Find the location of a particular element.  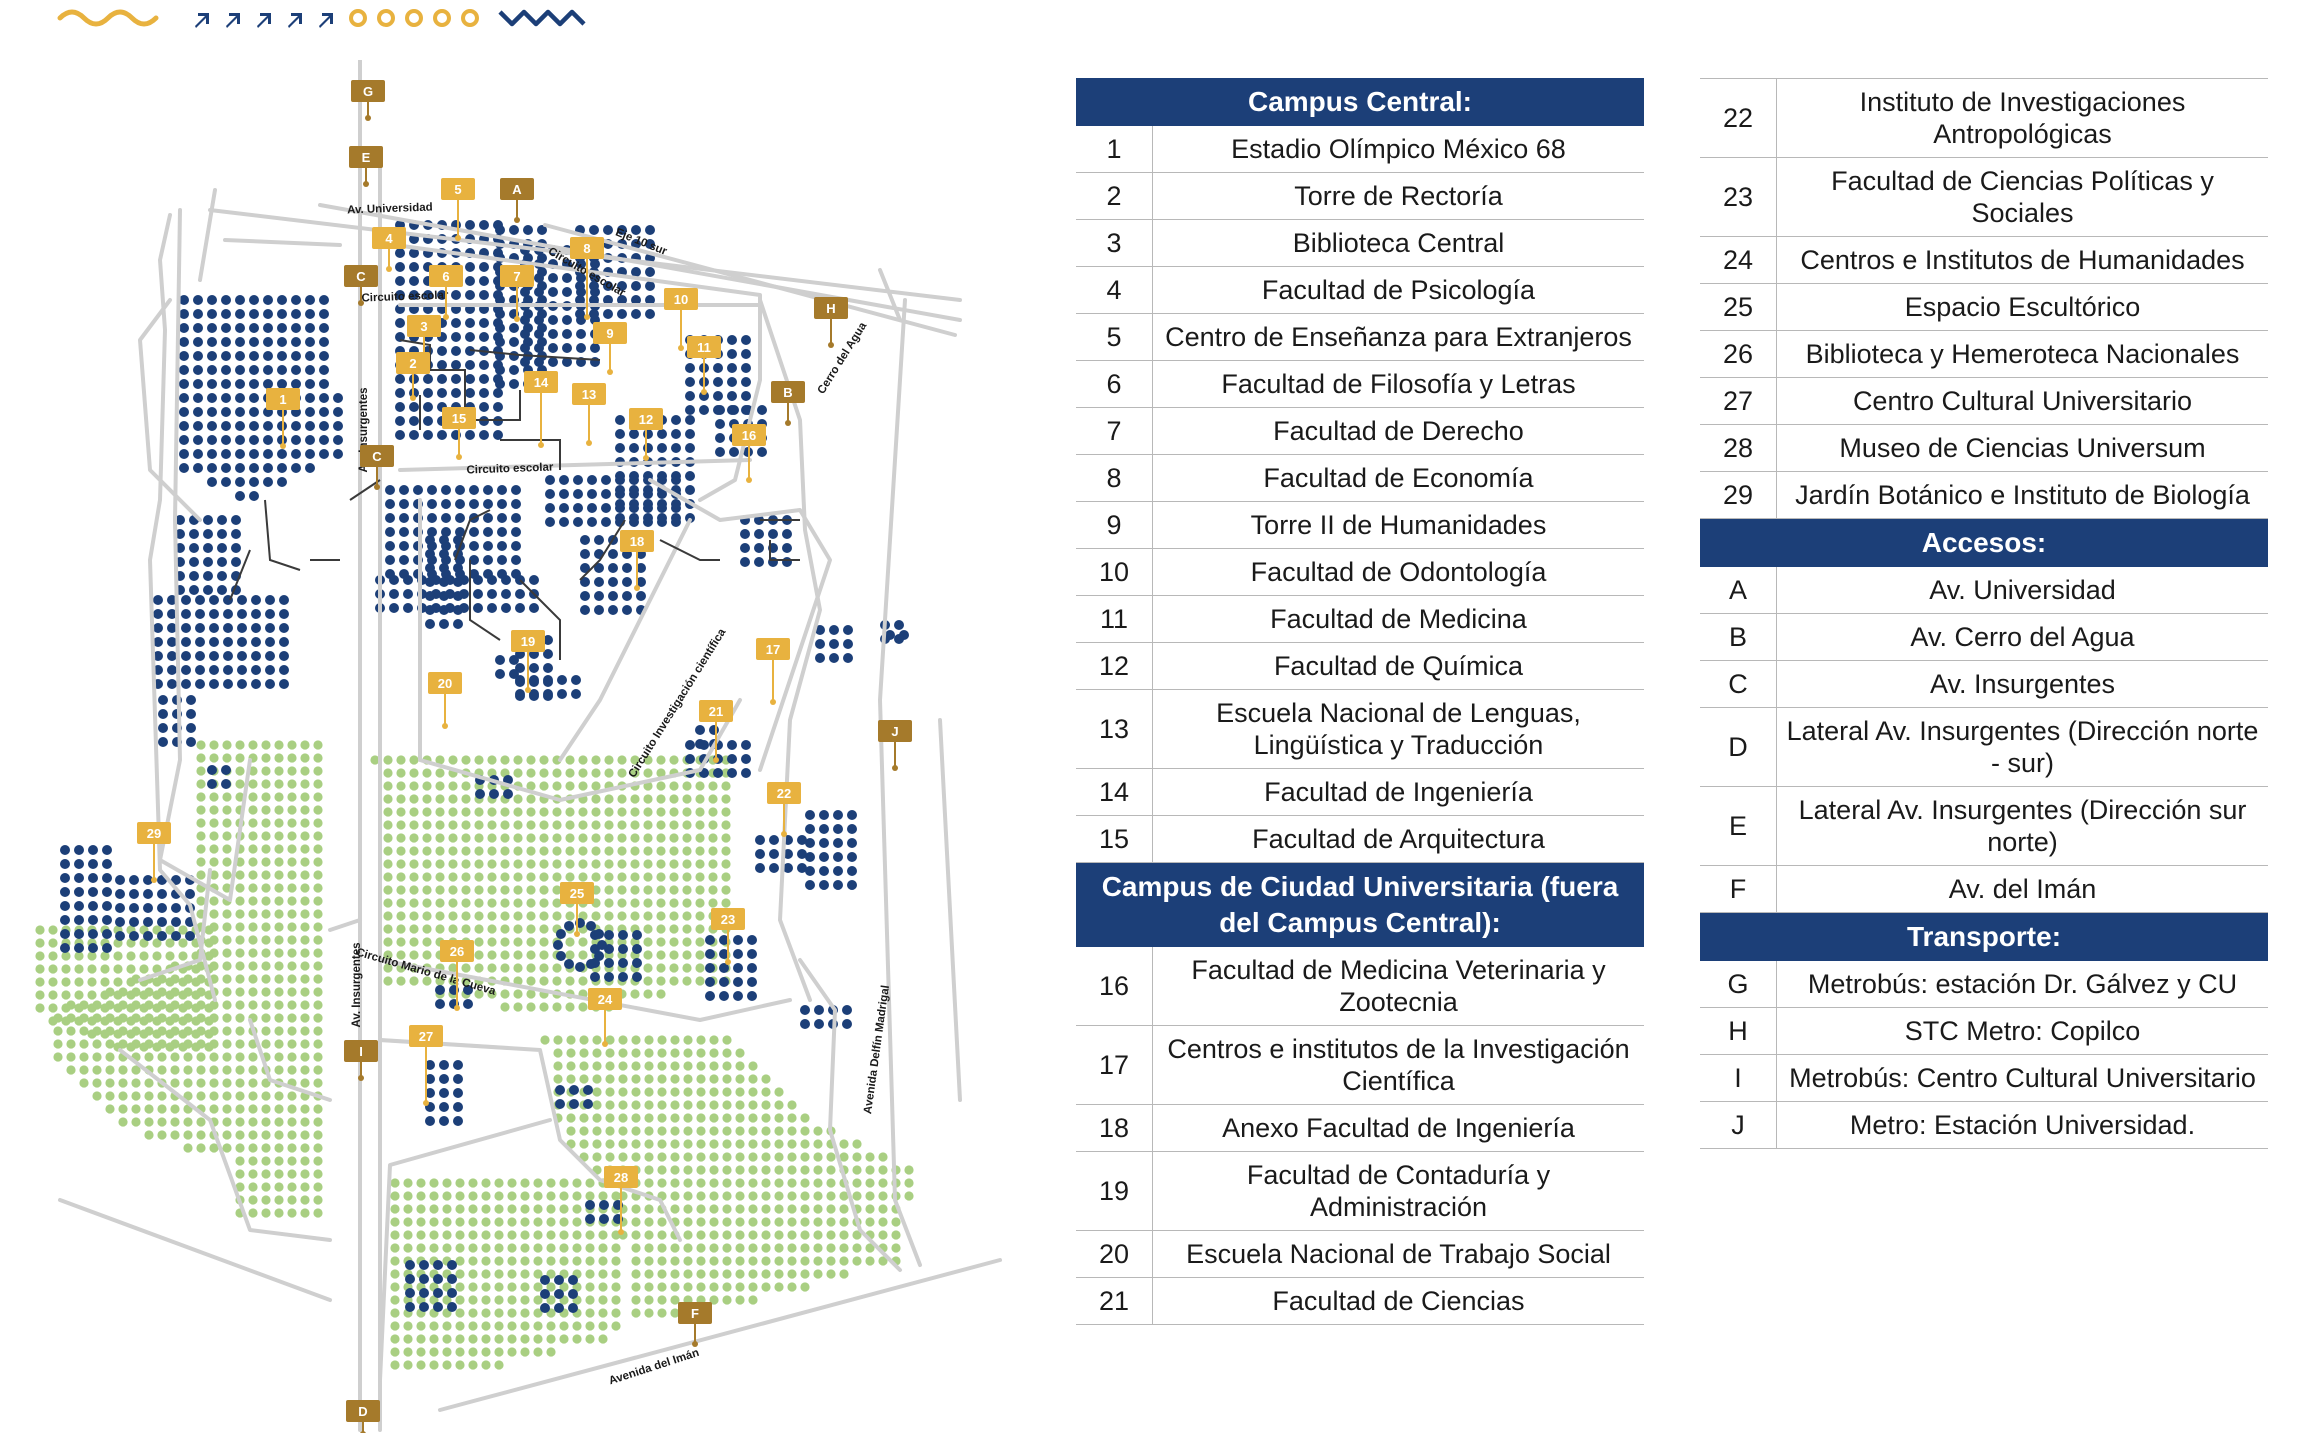

access-marker: A is located at coordinates (517, 200).